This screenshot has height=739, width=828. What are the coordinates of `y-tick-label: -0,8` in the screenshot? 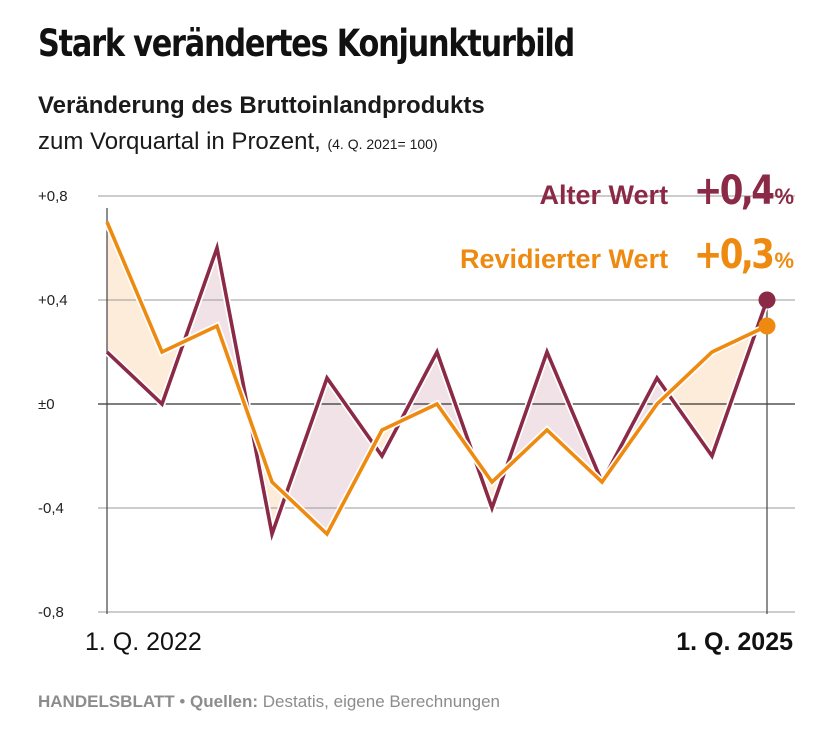 It's located at (51, 612).